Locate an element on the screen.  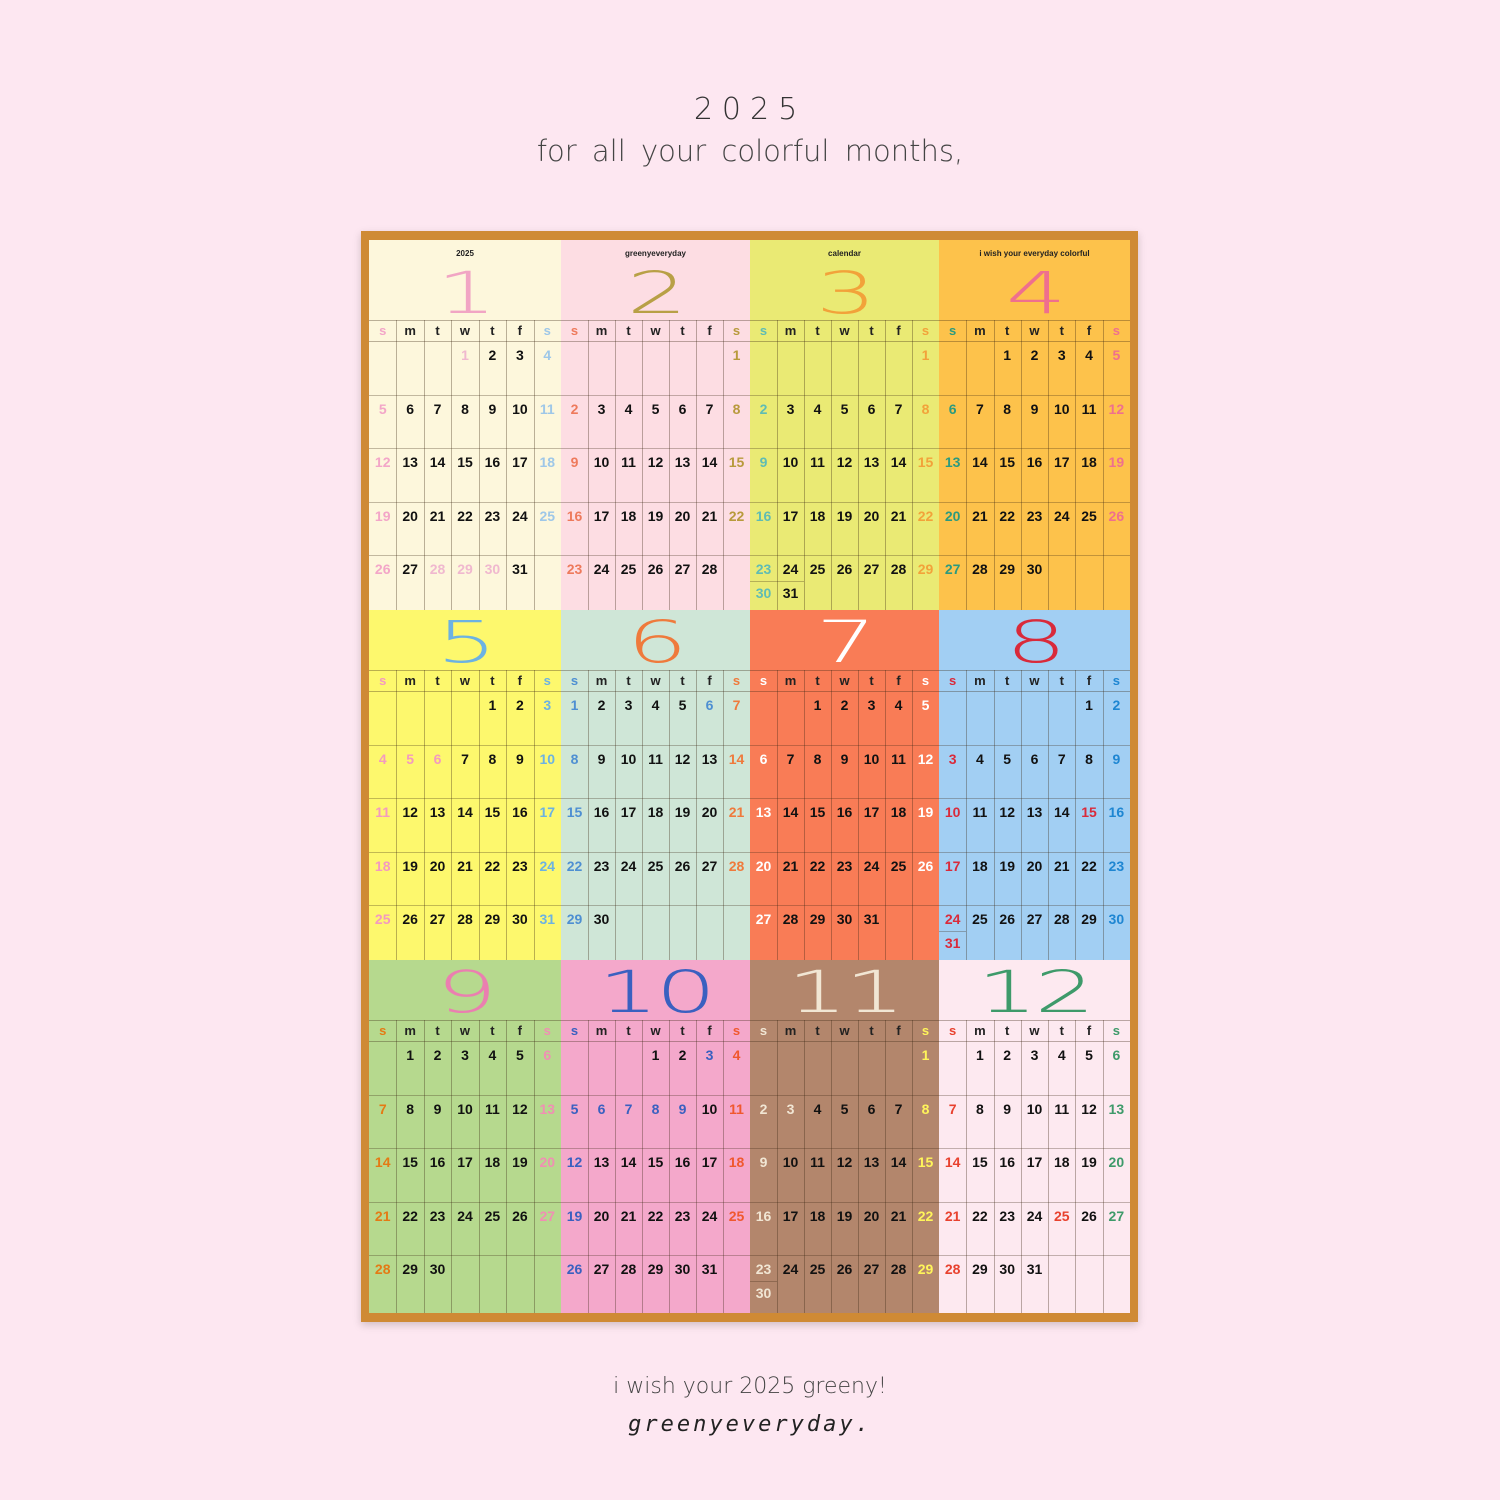
day-cell: 16 is located at coordinates (1116, 812).